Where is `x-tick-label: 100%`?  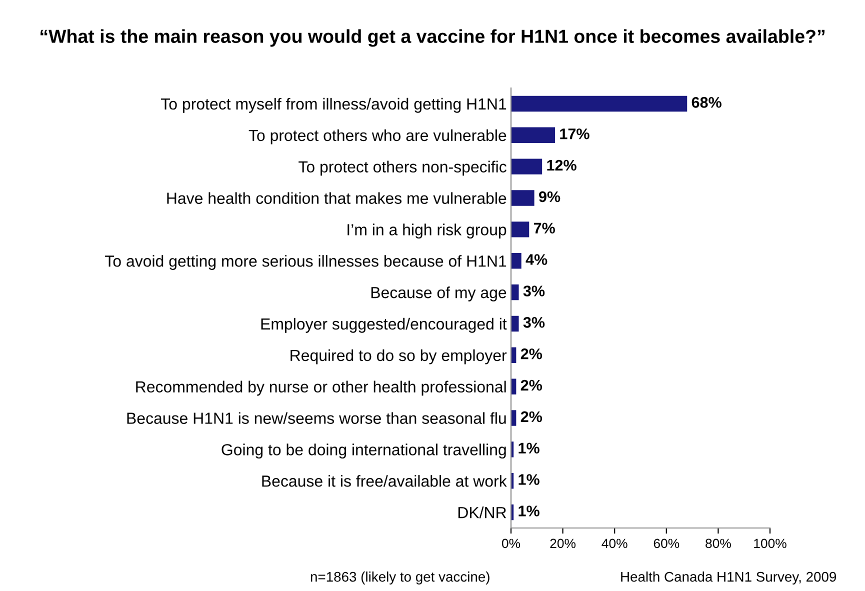
x-tick-label: 100% is located at coordinates (770, 543).